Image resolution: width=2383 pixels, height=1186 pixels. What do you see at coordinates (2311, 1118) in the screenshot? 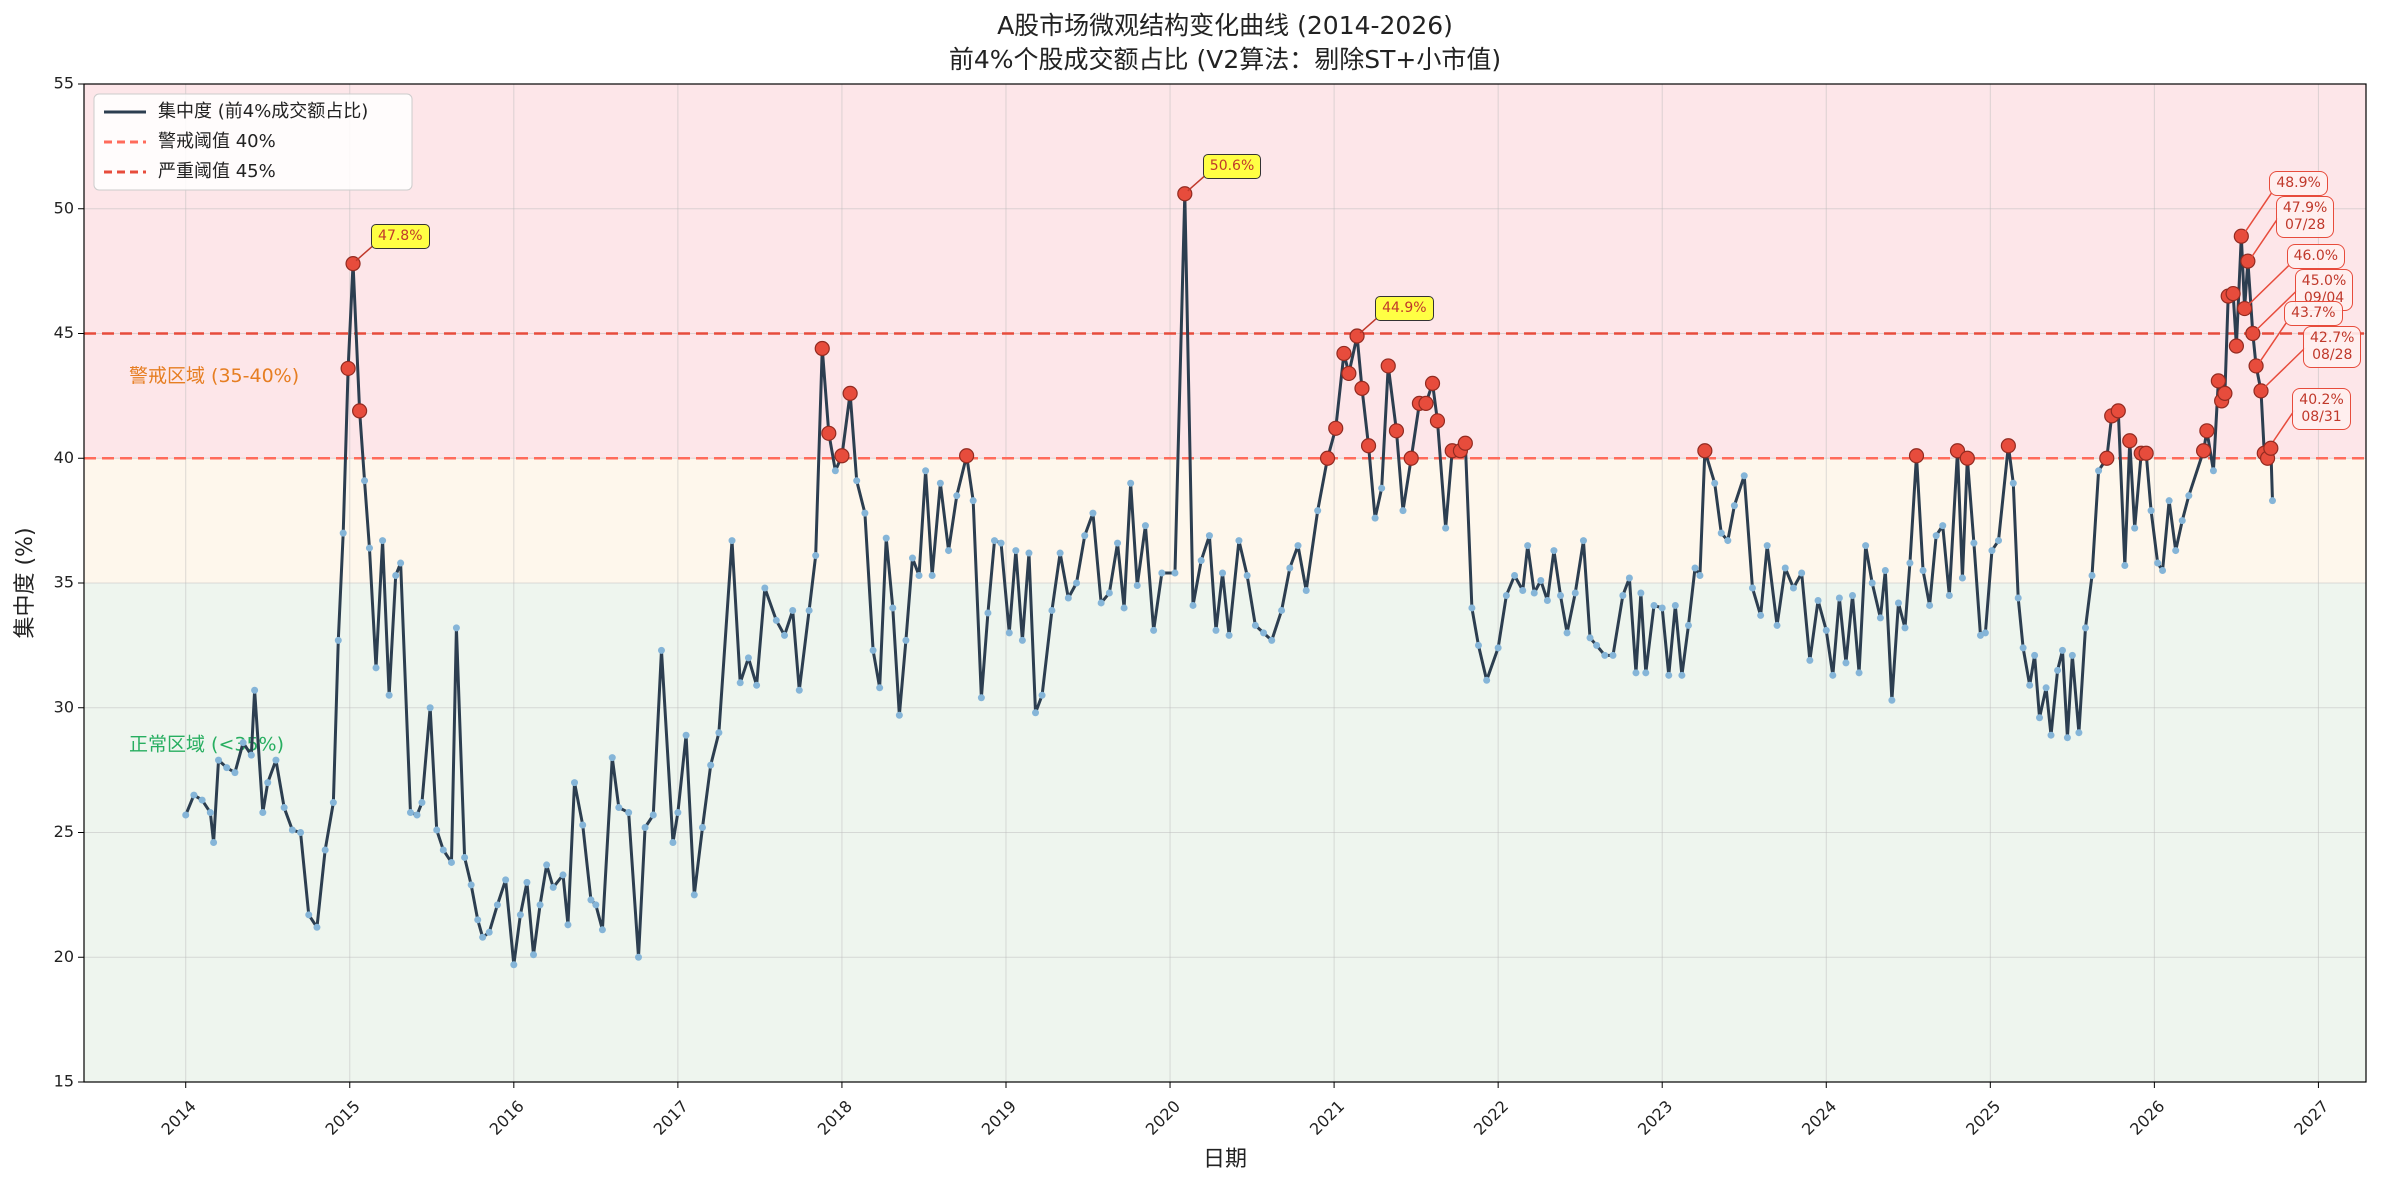
I see `x-tick-label: 2027` at bounding box center [2311, 1118].